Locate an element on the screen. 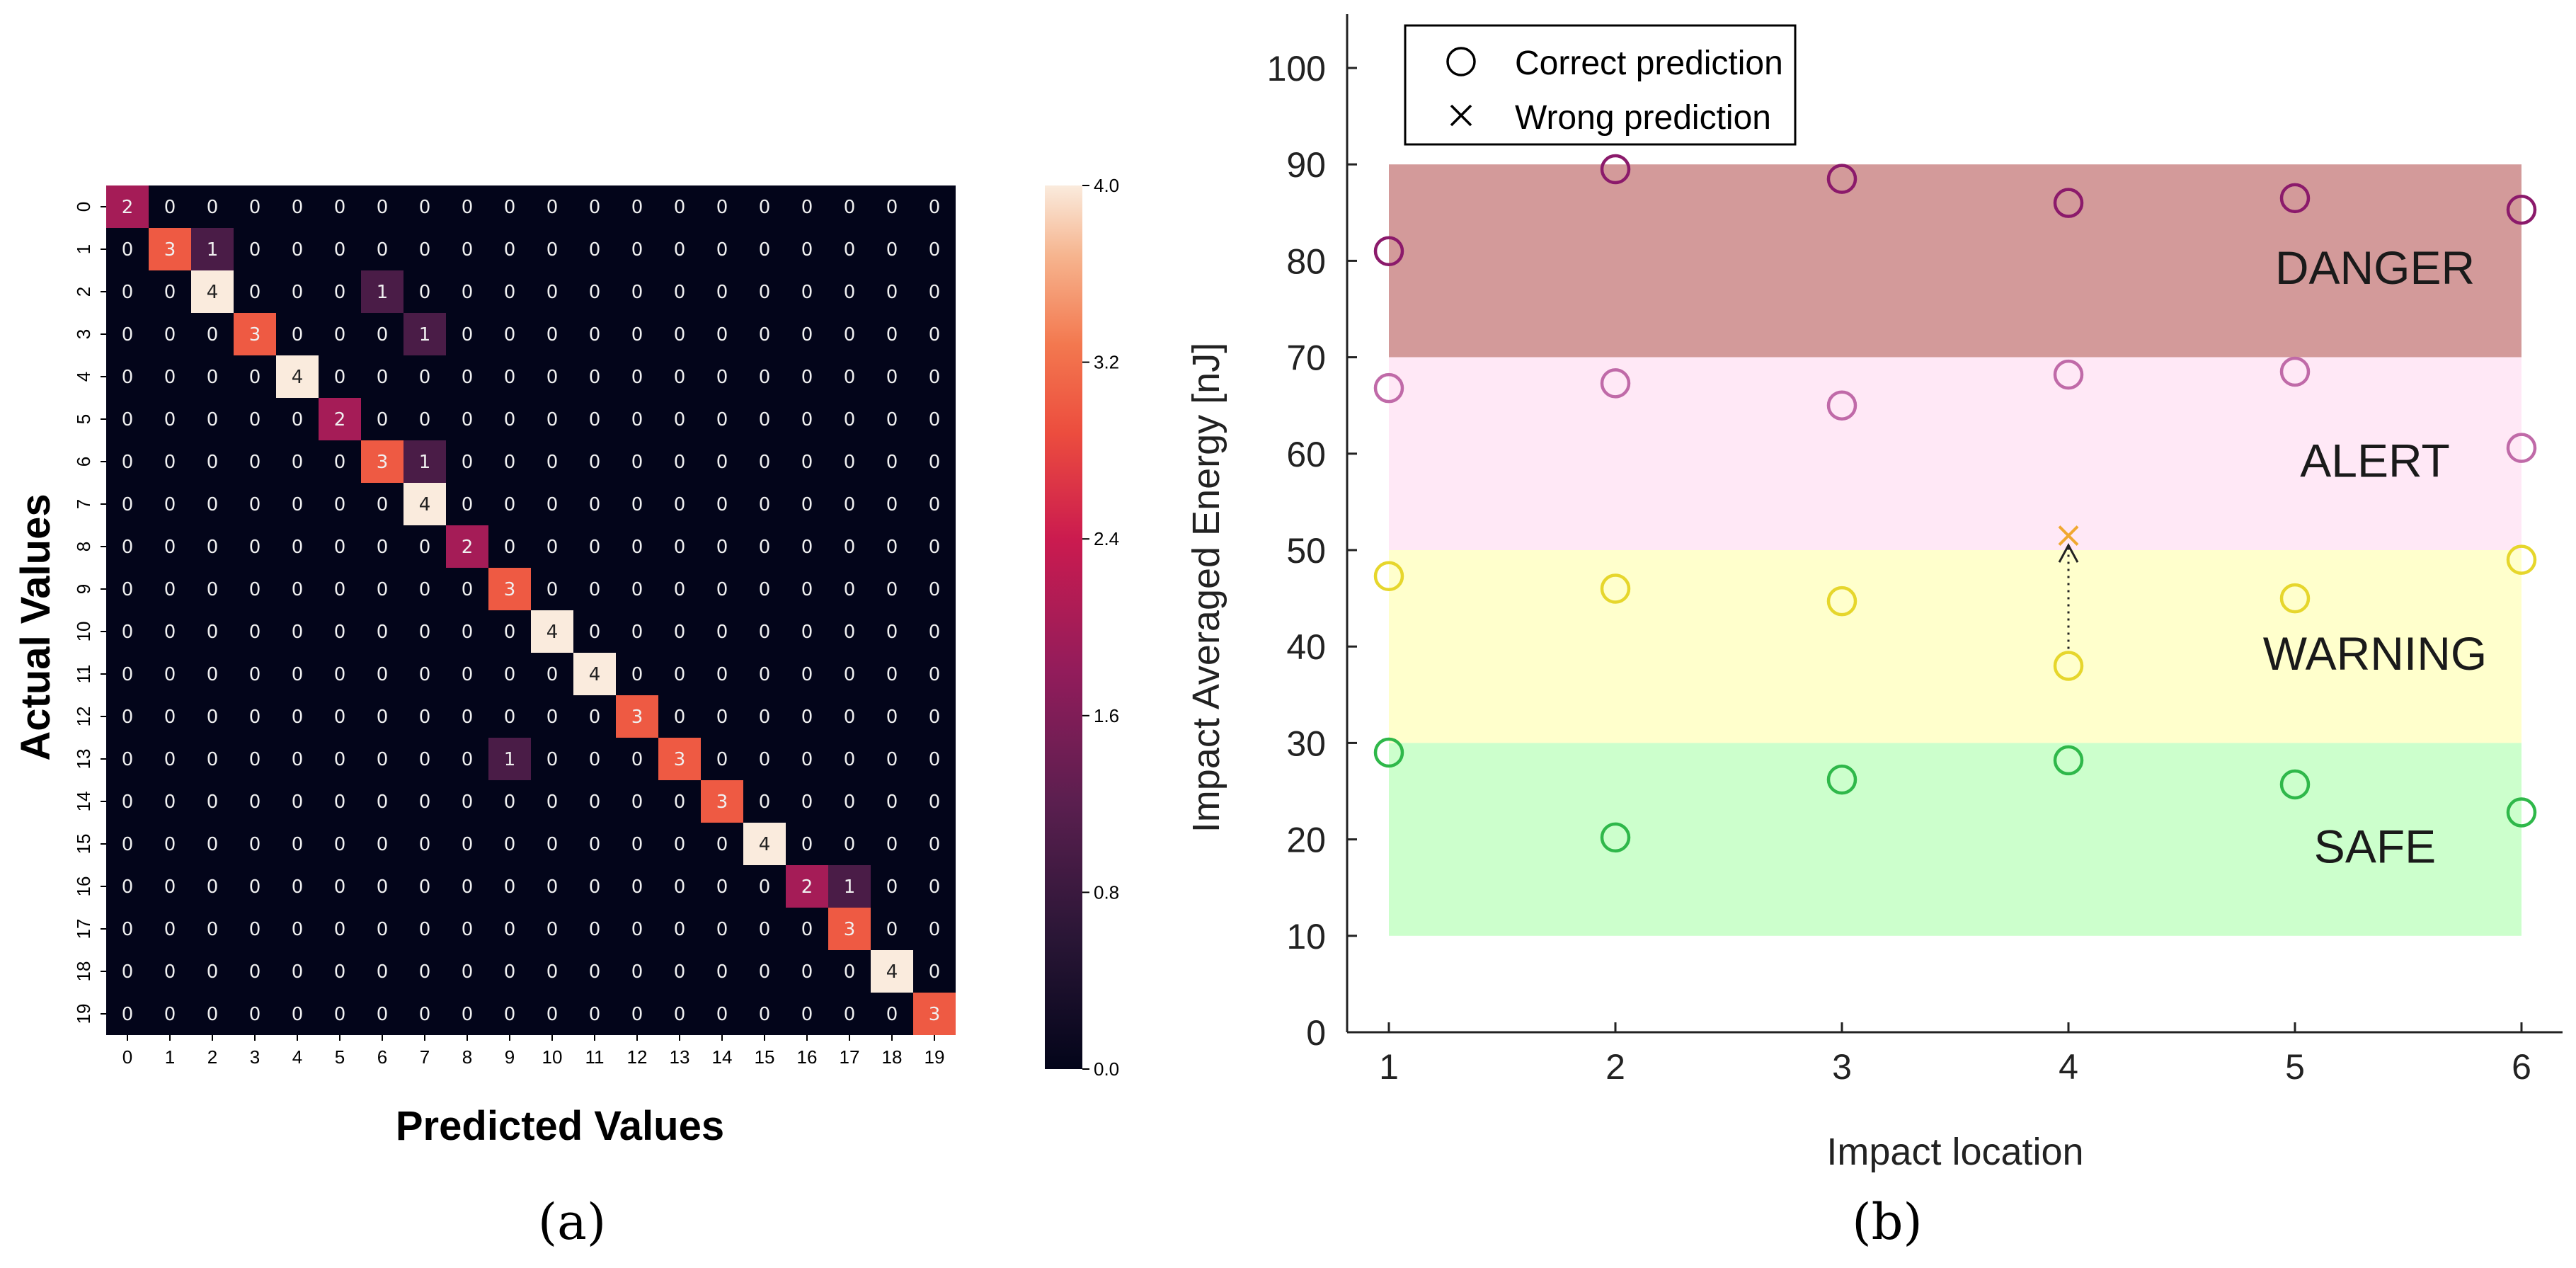 The image size is (2576, 1268). cm-y-tick-label: 2 is located at coordinates (83, 292).